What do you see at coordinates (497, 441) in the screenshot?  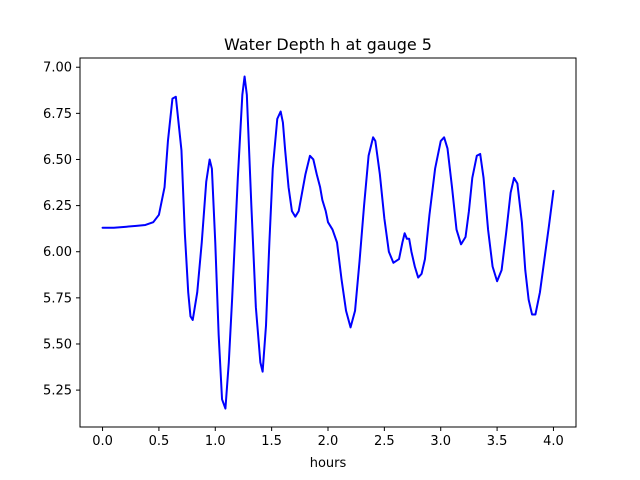 I see `x-tick-label: 3.5` at bounding box center [497, 441].